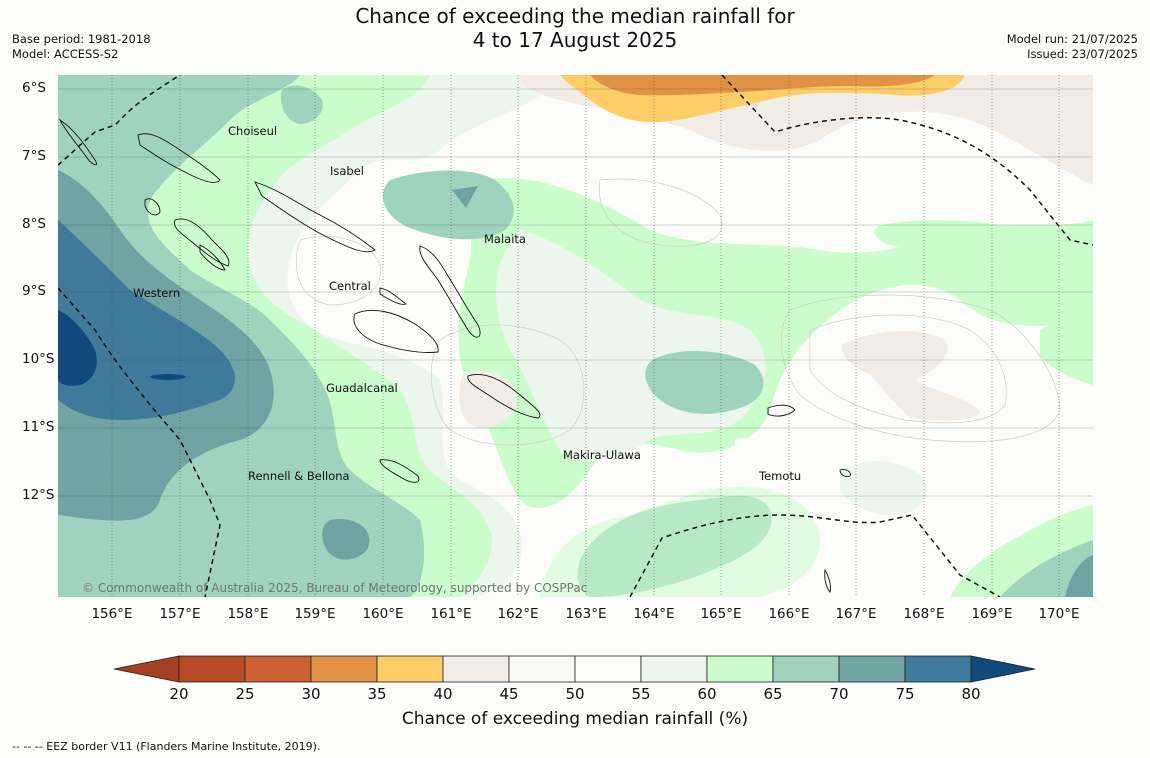  I want to click on model-run: Model run: 21/07/2025, so click(1072, 39).